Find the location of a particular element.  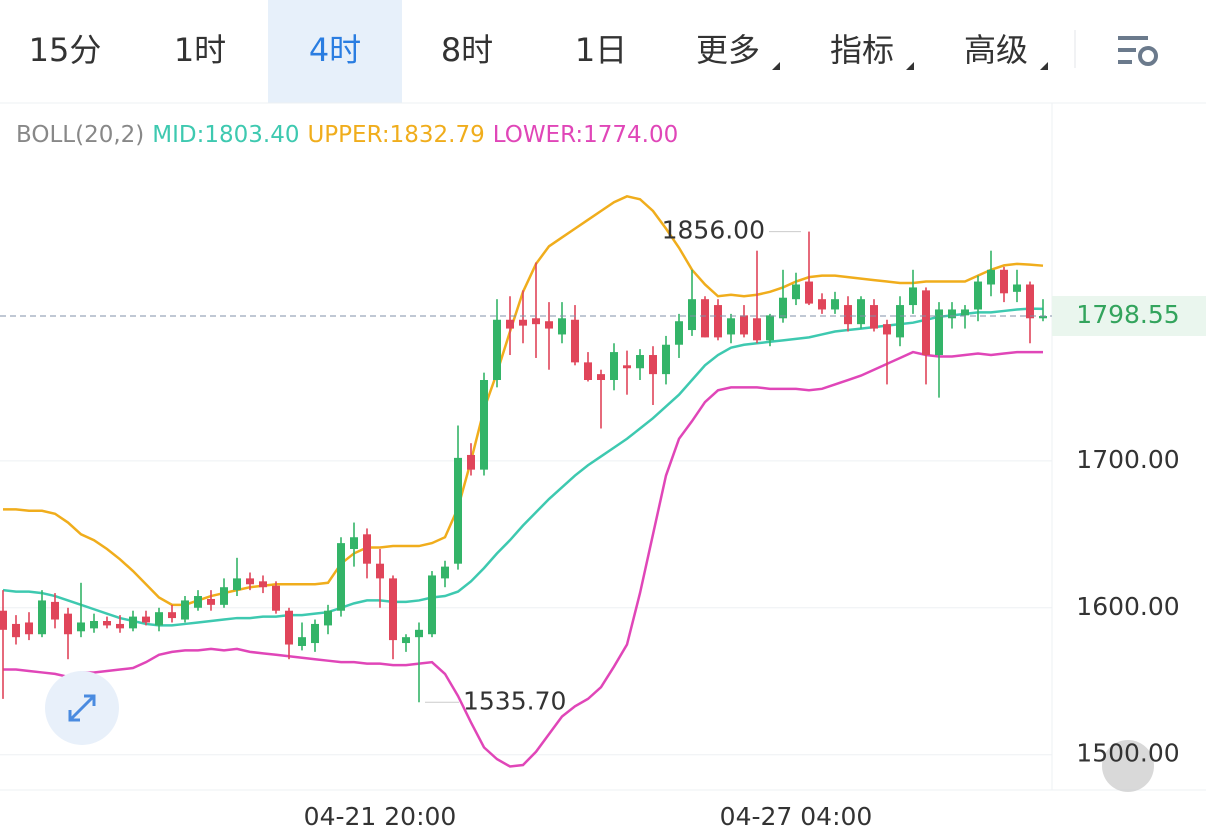

annotation-label: 1856.00 is located at coordinates (713, 230).